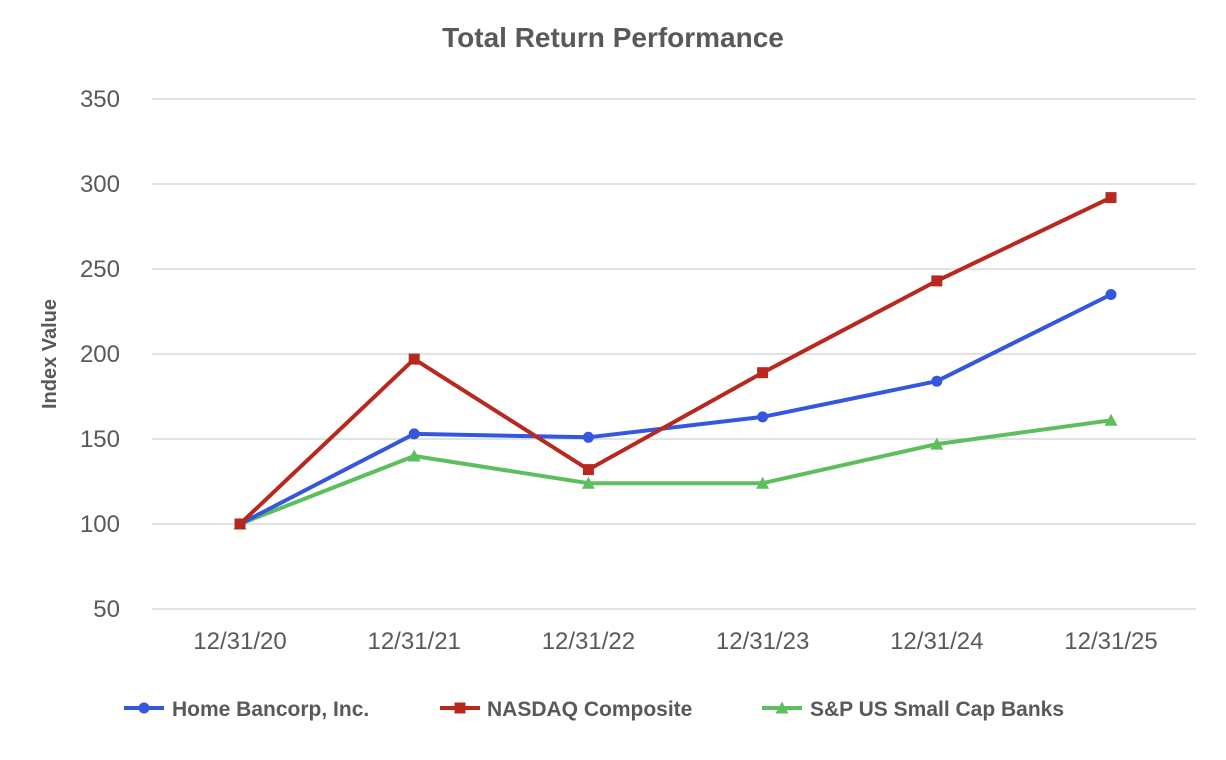  Describe the element at coordinates (937, 709) in the screenshot. I see `legend-label: S&P US Small Cap Banks` at that location.